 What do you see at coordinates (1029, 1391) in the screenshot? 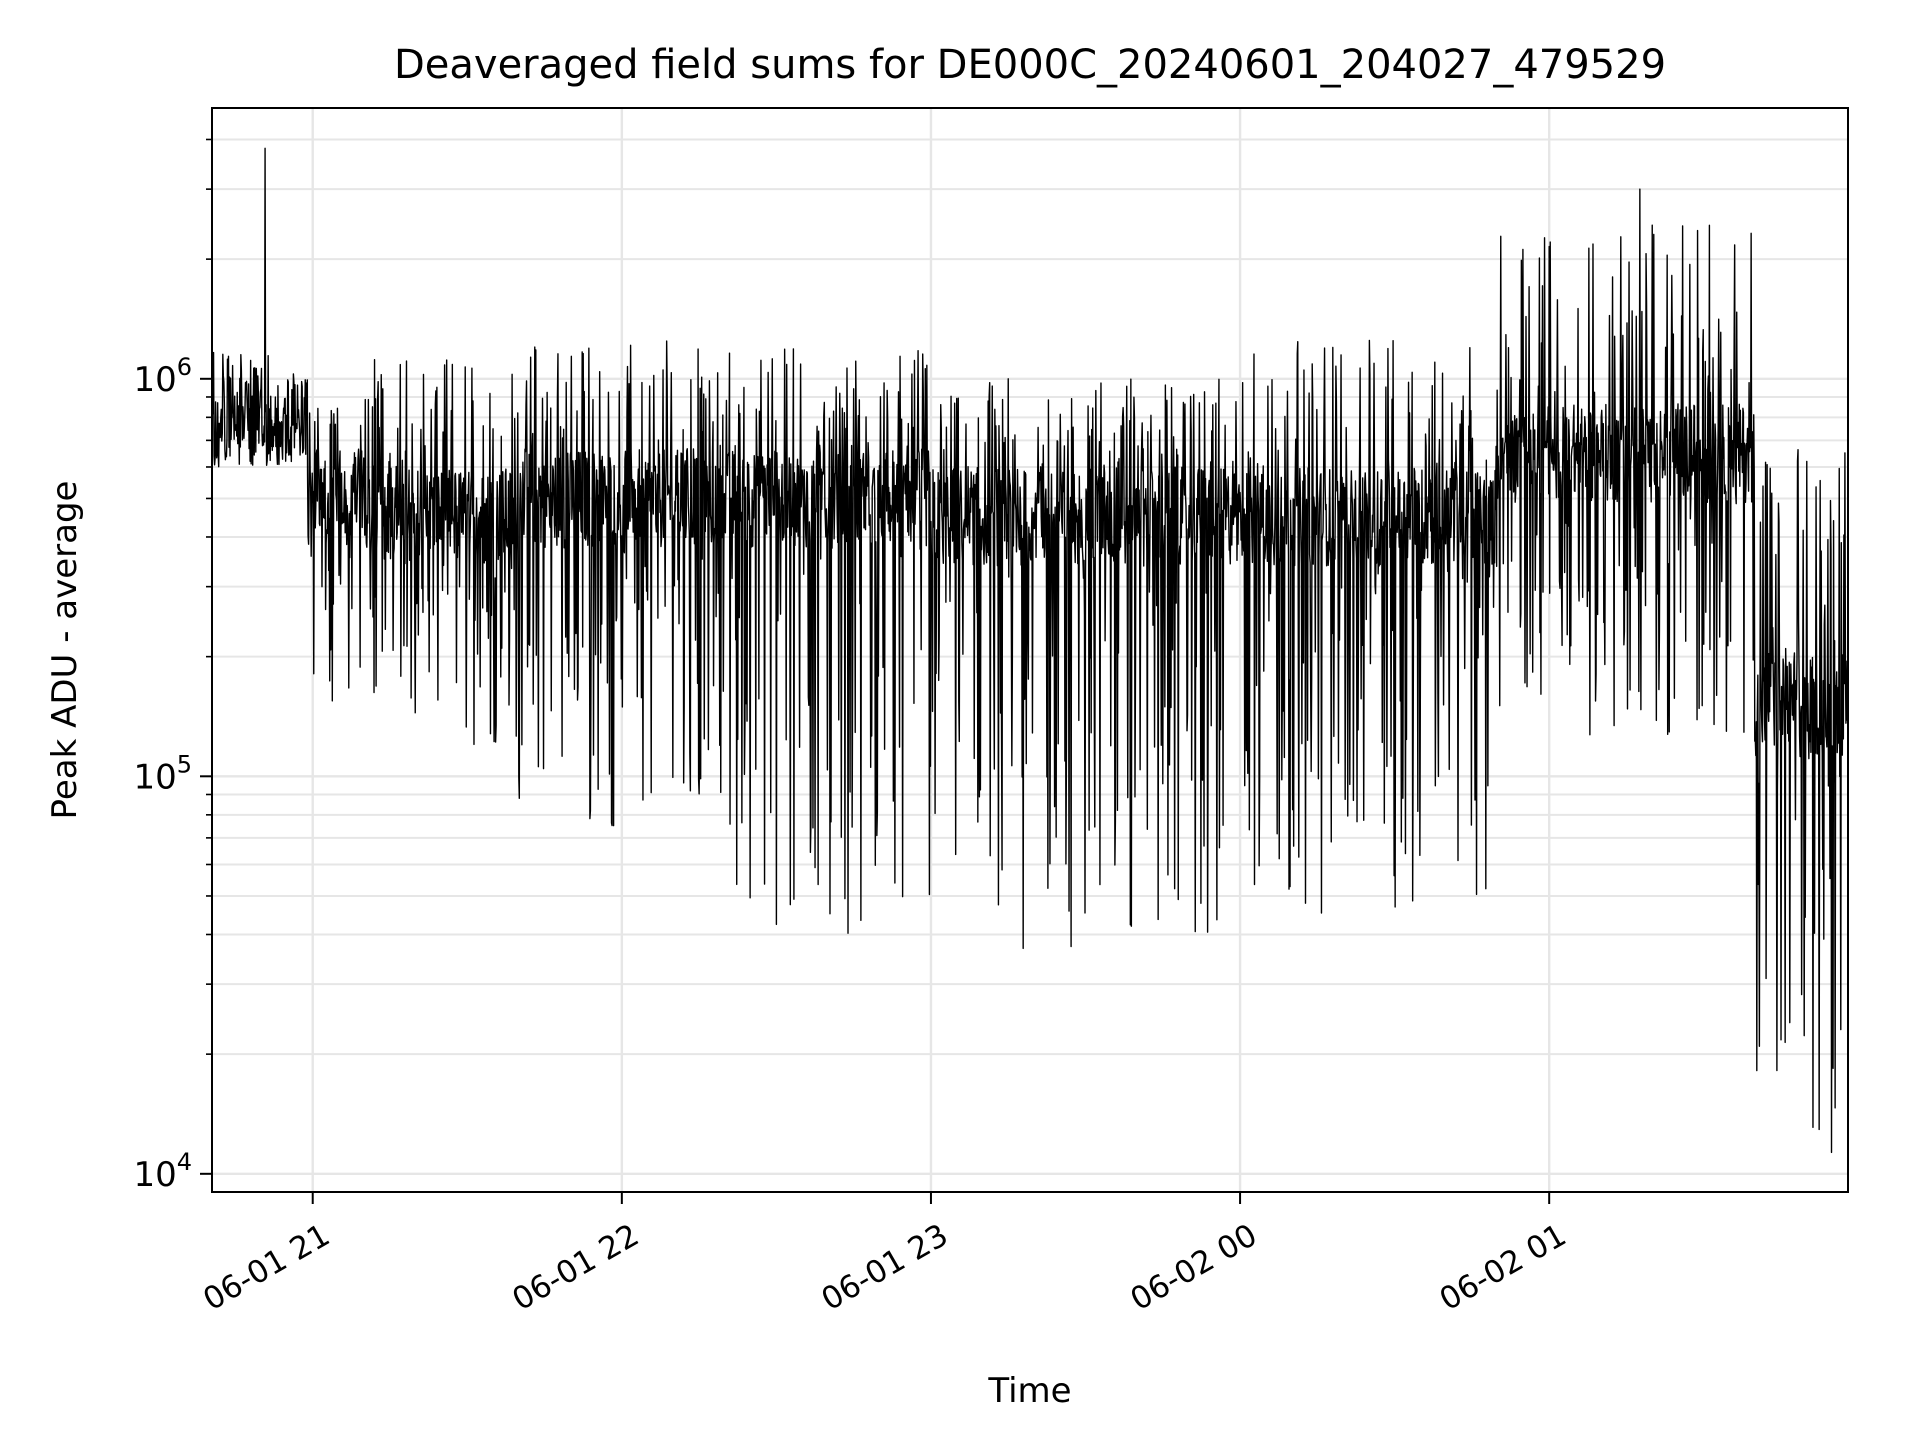
I see `x-axis-label: Time` at bounding box center [1029, 1391].